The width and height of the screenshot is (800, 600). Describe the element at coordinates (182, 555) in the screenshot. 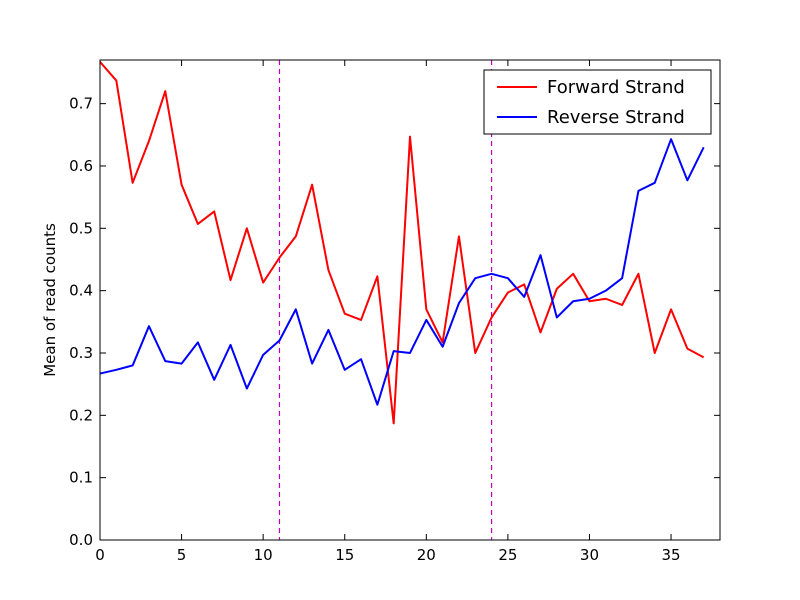

I see `x-tick-label: 5` at that location.